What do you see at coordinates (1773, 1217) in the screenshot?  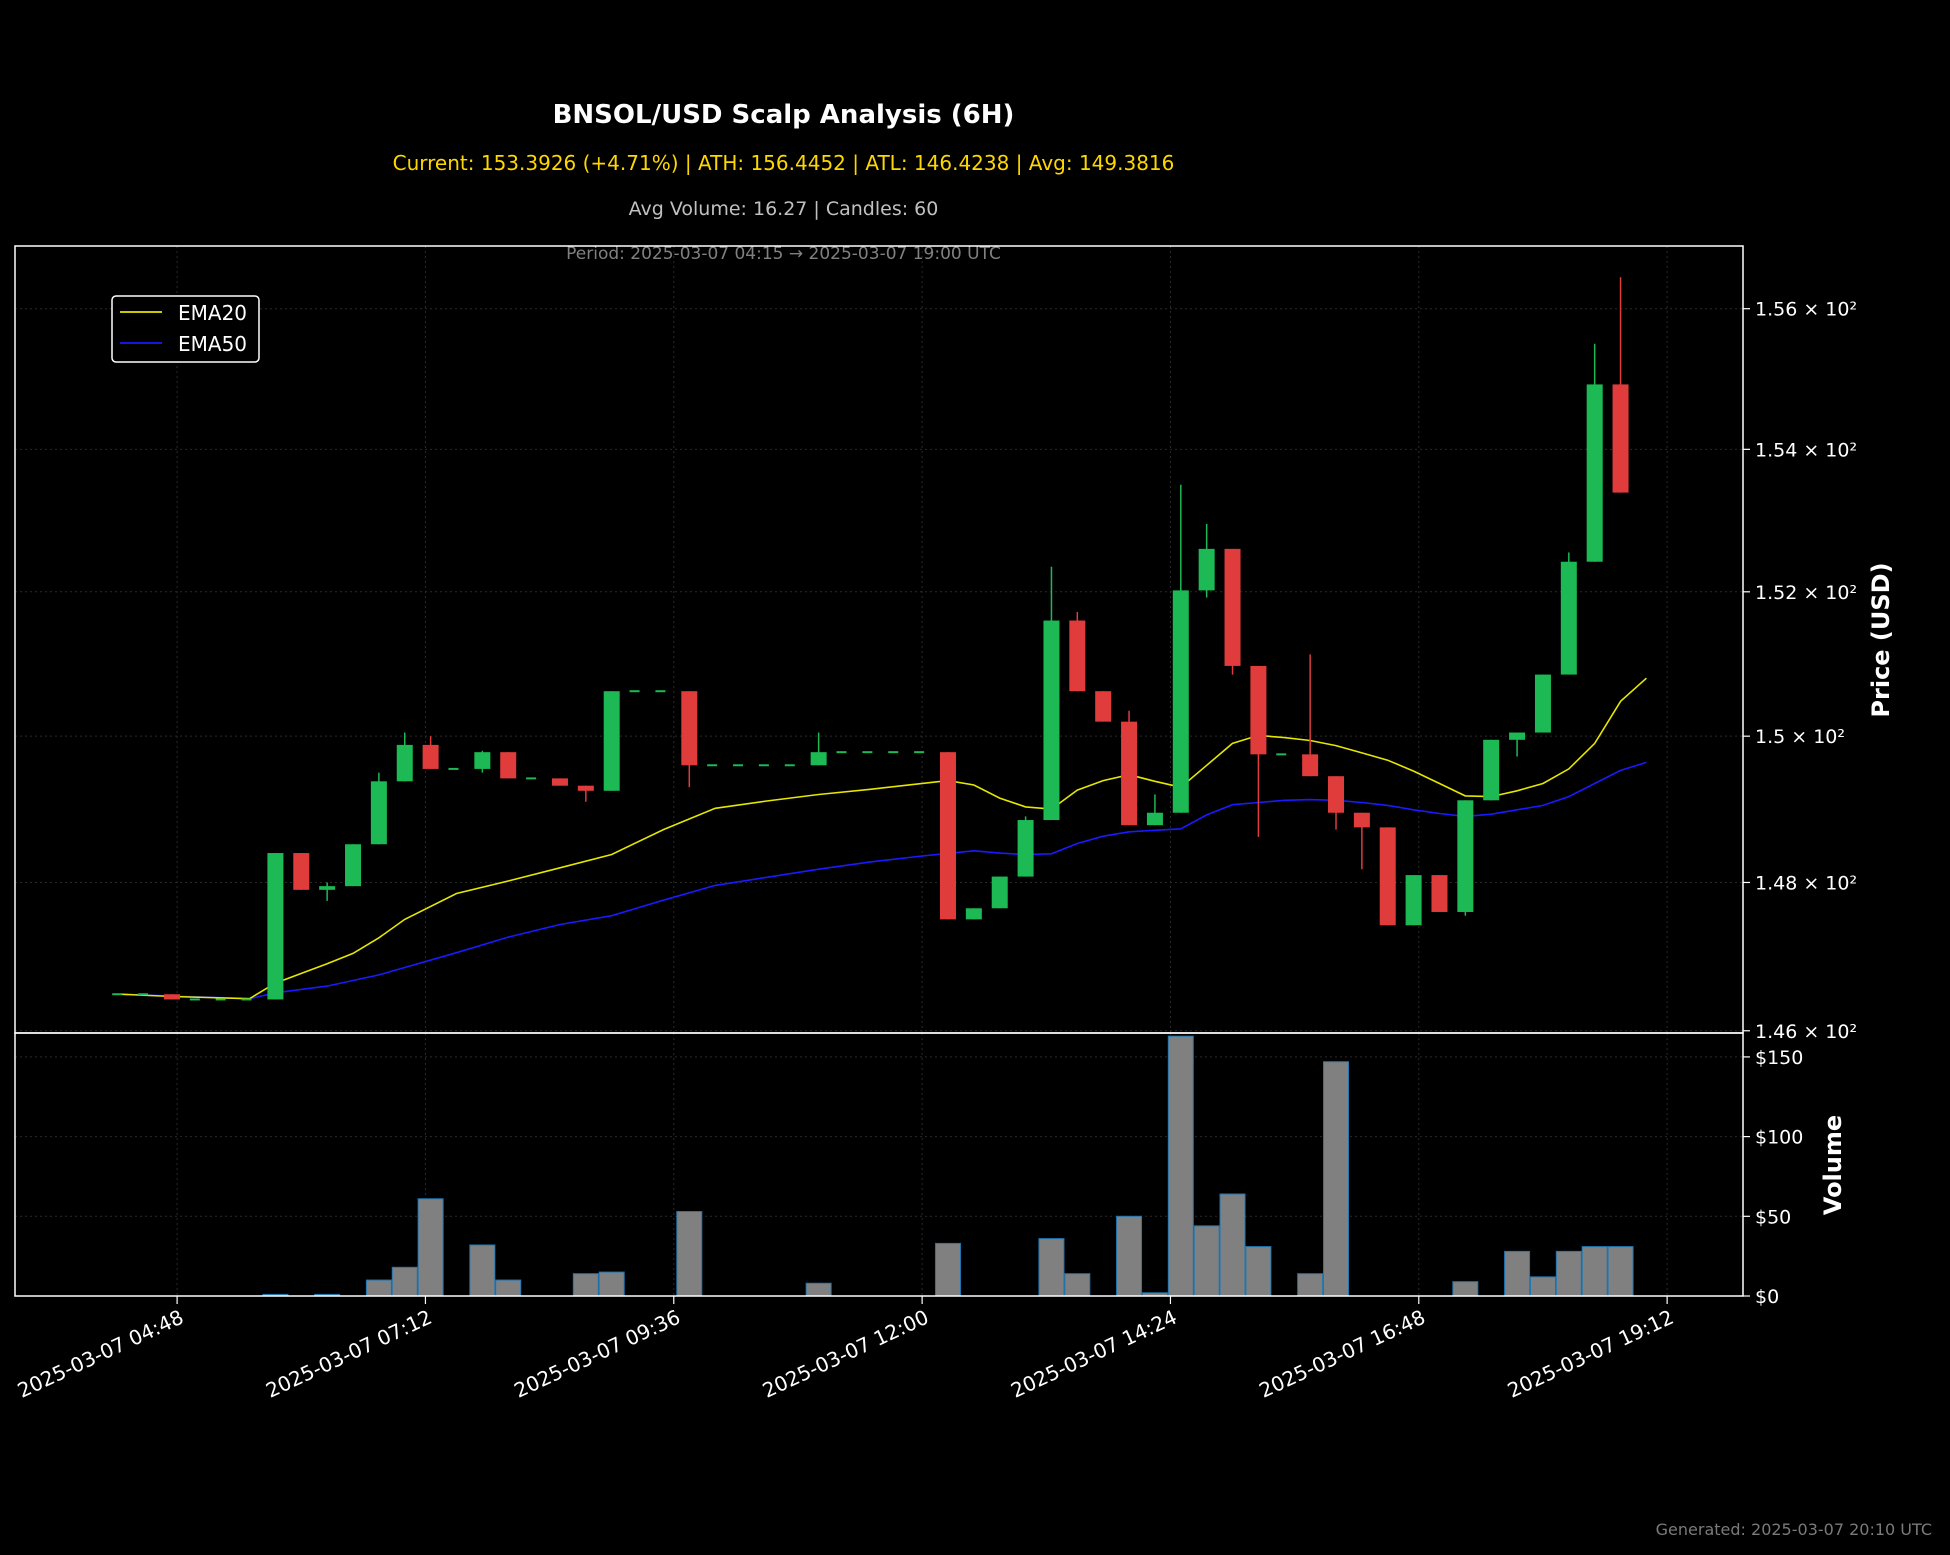 I see `volume-tick-label: $50` at bounding box center [1773, 1217].